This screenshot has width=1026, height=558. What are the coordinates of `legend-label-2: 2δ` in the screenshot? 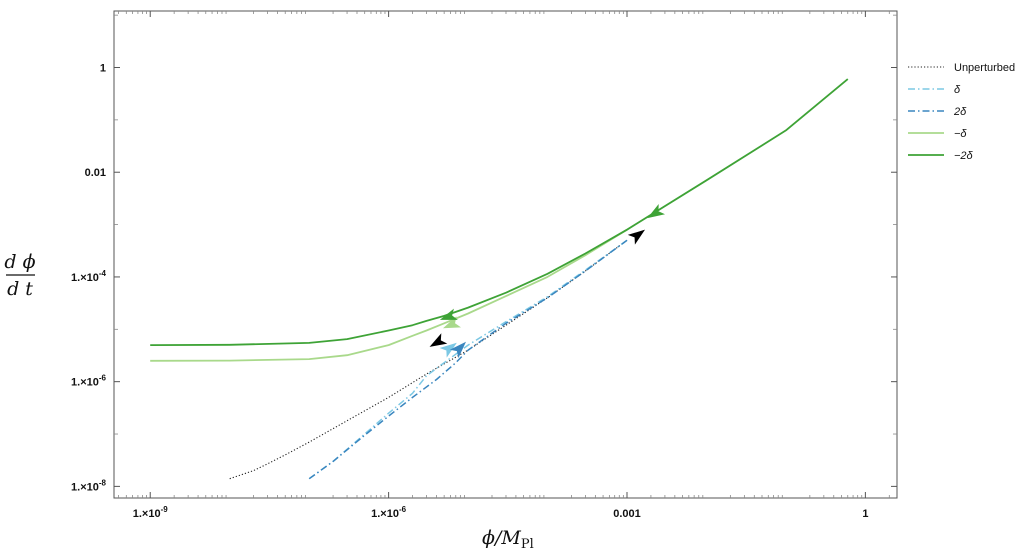 It's located at (960, 112).